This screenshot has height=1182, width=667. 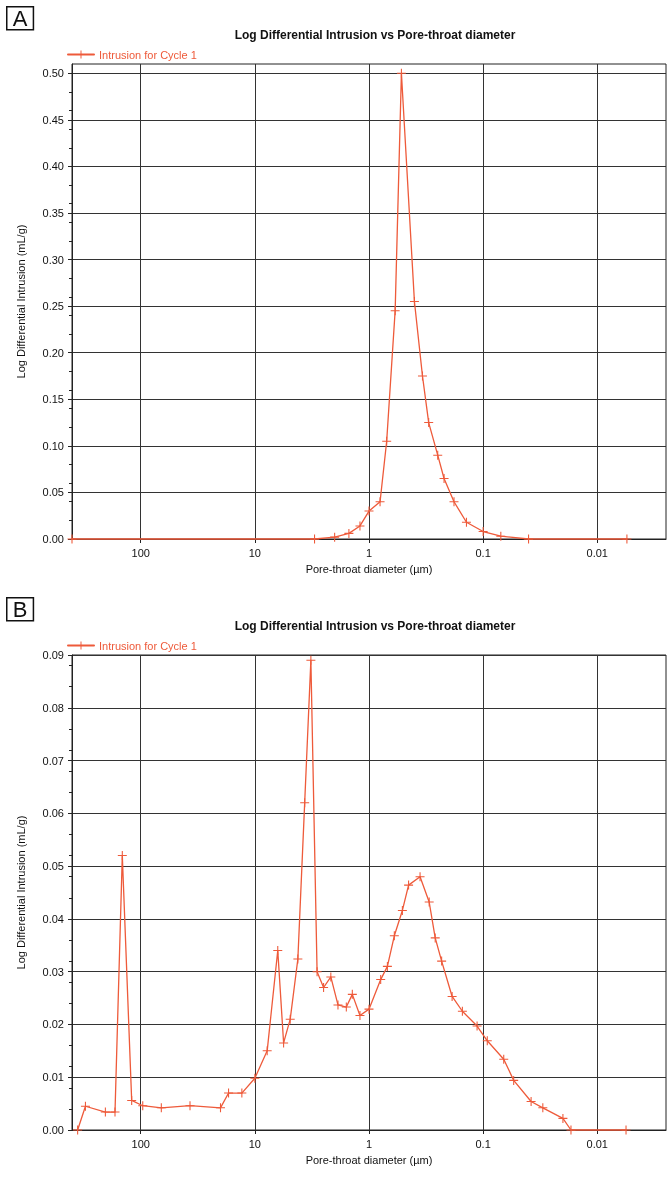 I want to click on y-tick-label: 0.45, so click(x=53, y=119).